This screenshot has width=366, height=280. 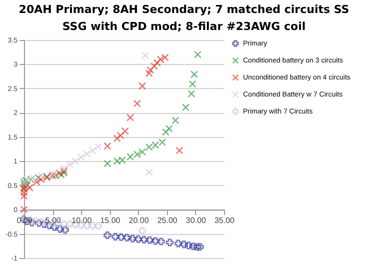 What do you see at coordinates (184, 18) in the screenshot?
I see `chart-title: 20AH Primary; 8AH Secondary; 7 matched circuits SS SSG with CPD mod; 8-filar #23AWG coil` at bounding box center [184, 18].